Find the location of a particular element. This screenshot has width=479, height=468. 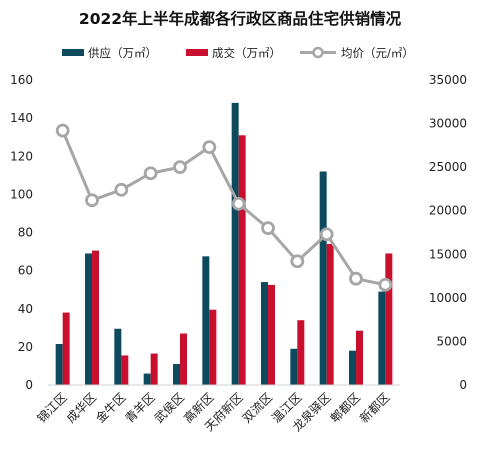

legend-label: 供应（万㎡） is located at coordinates (122, 53).